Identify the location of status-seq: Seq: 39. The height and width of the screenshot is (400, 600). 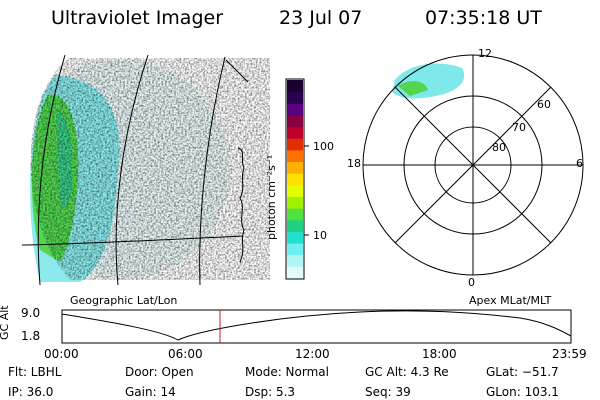
(388, 392).